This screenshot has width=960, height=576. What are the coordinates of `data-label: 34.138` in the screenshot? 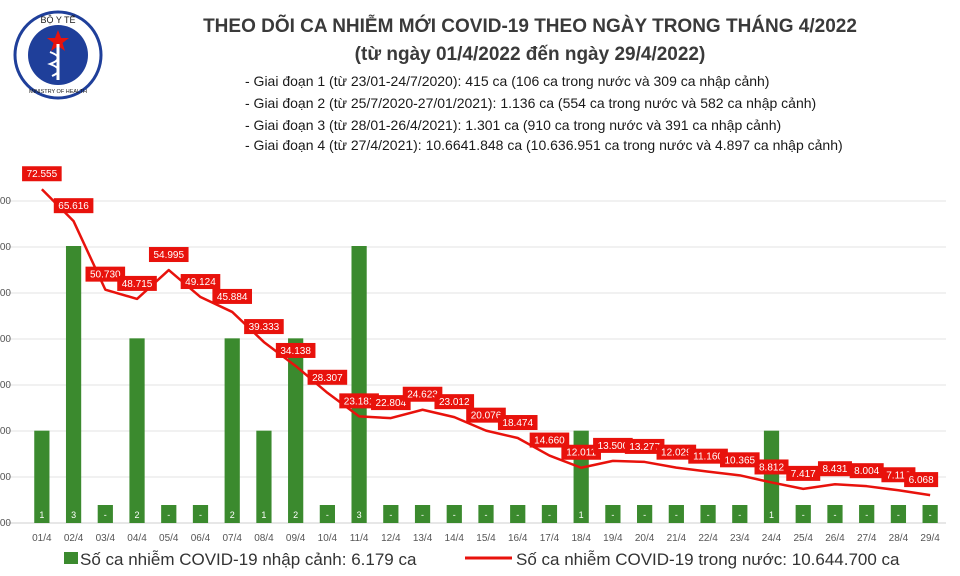 It's located at (295, 351).